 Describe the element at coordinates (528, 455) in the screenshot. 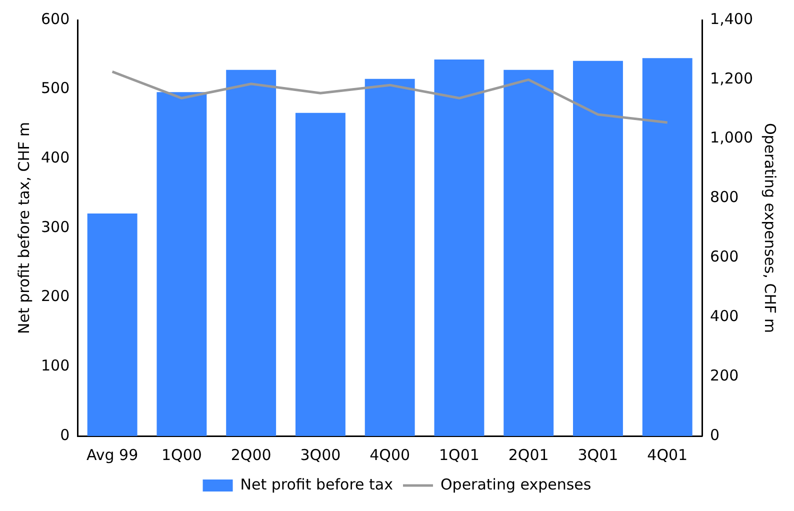

I see `x-tick-label: 2Q01` at that location.